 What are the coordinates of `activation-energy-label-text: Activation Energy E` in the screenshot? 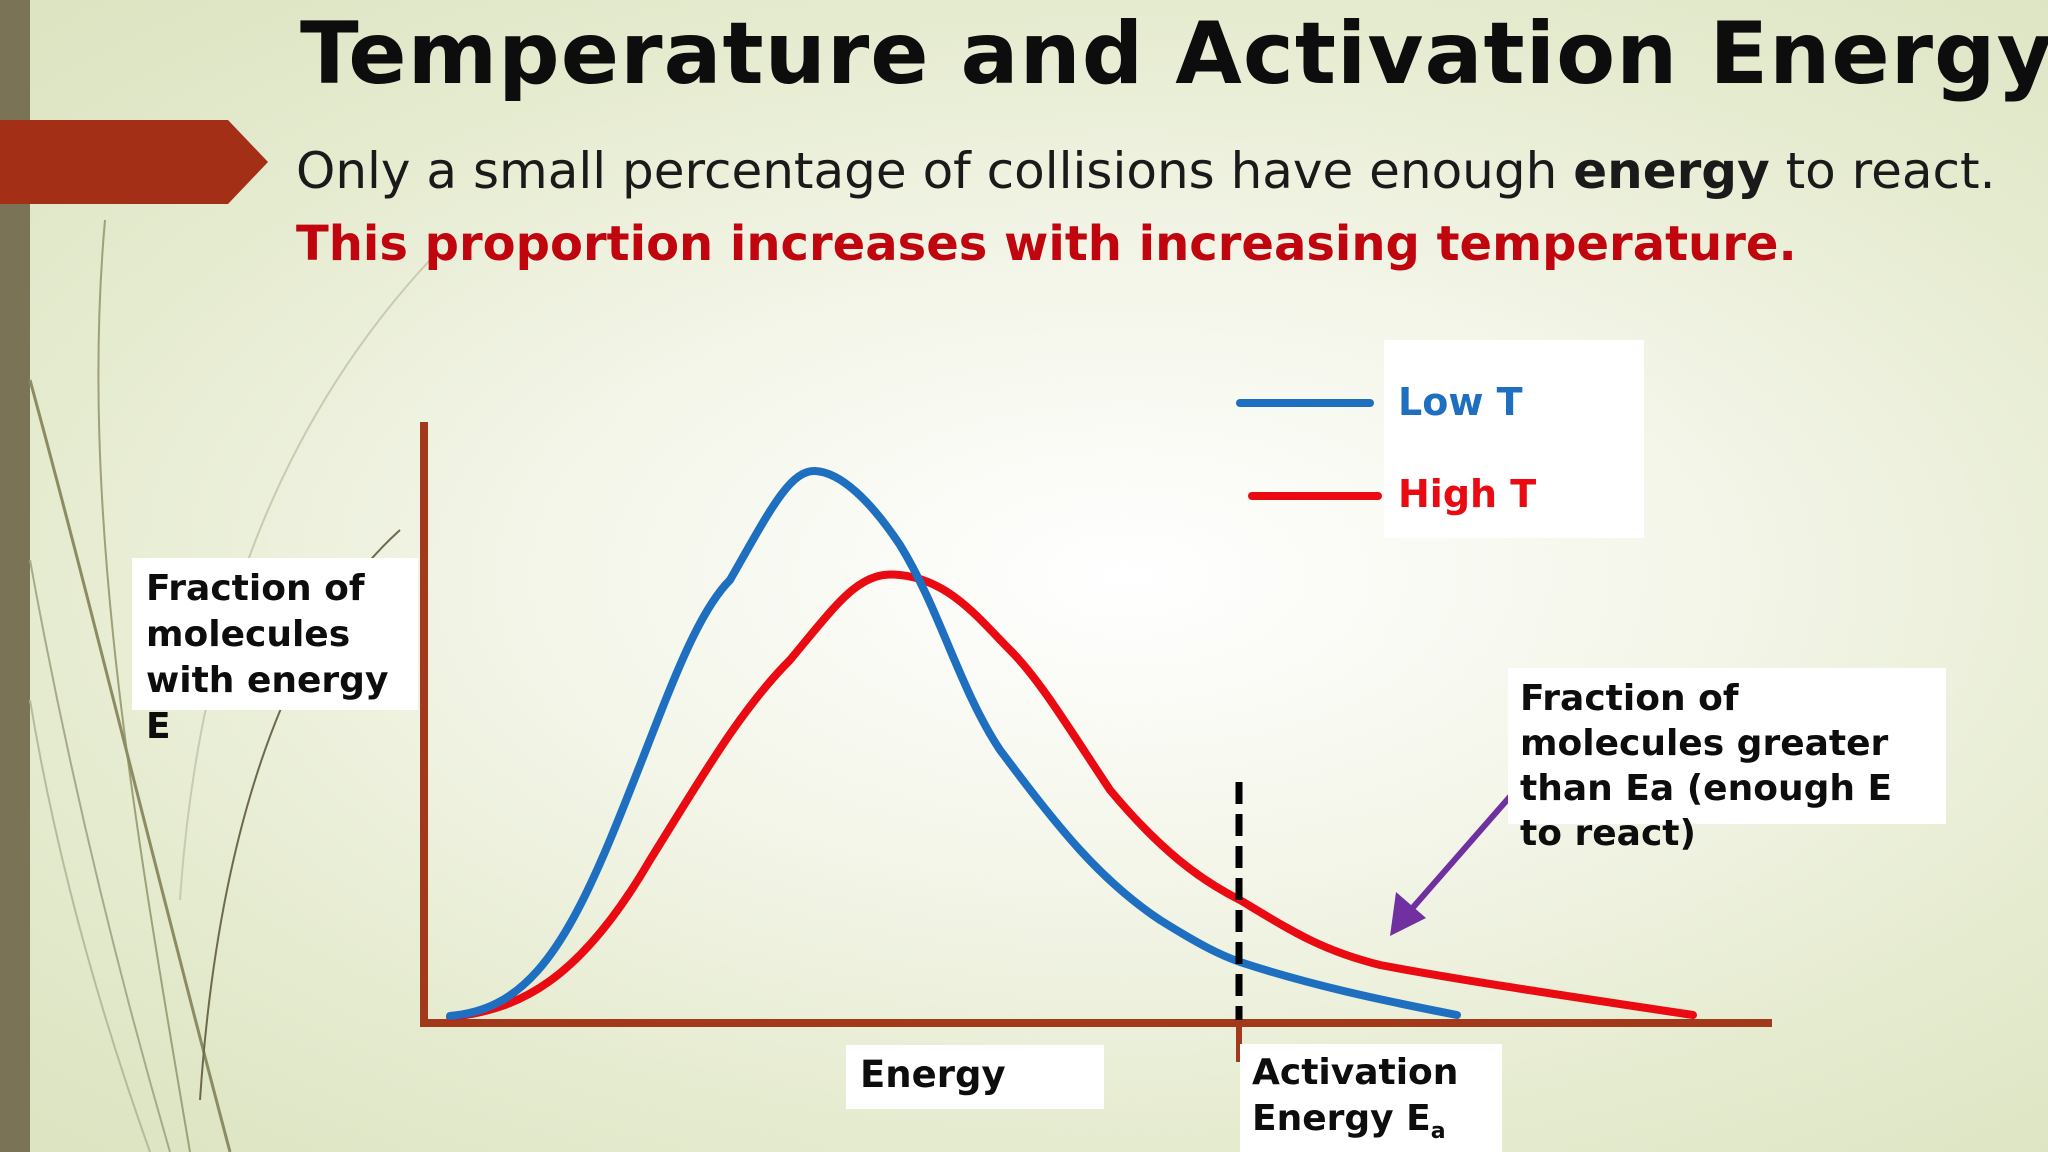 It's located at (1355, 1095).